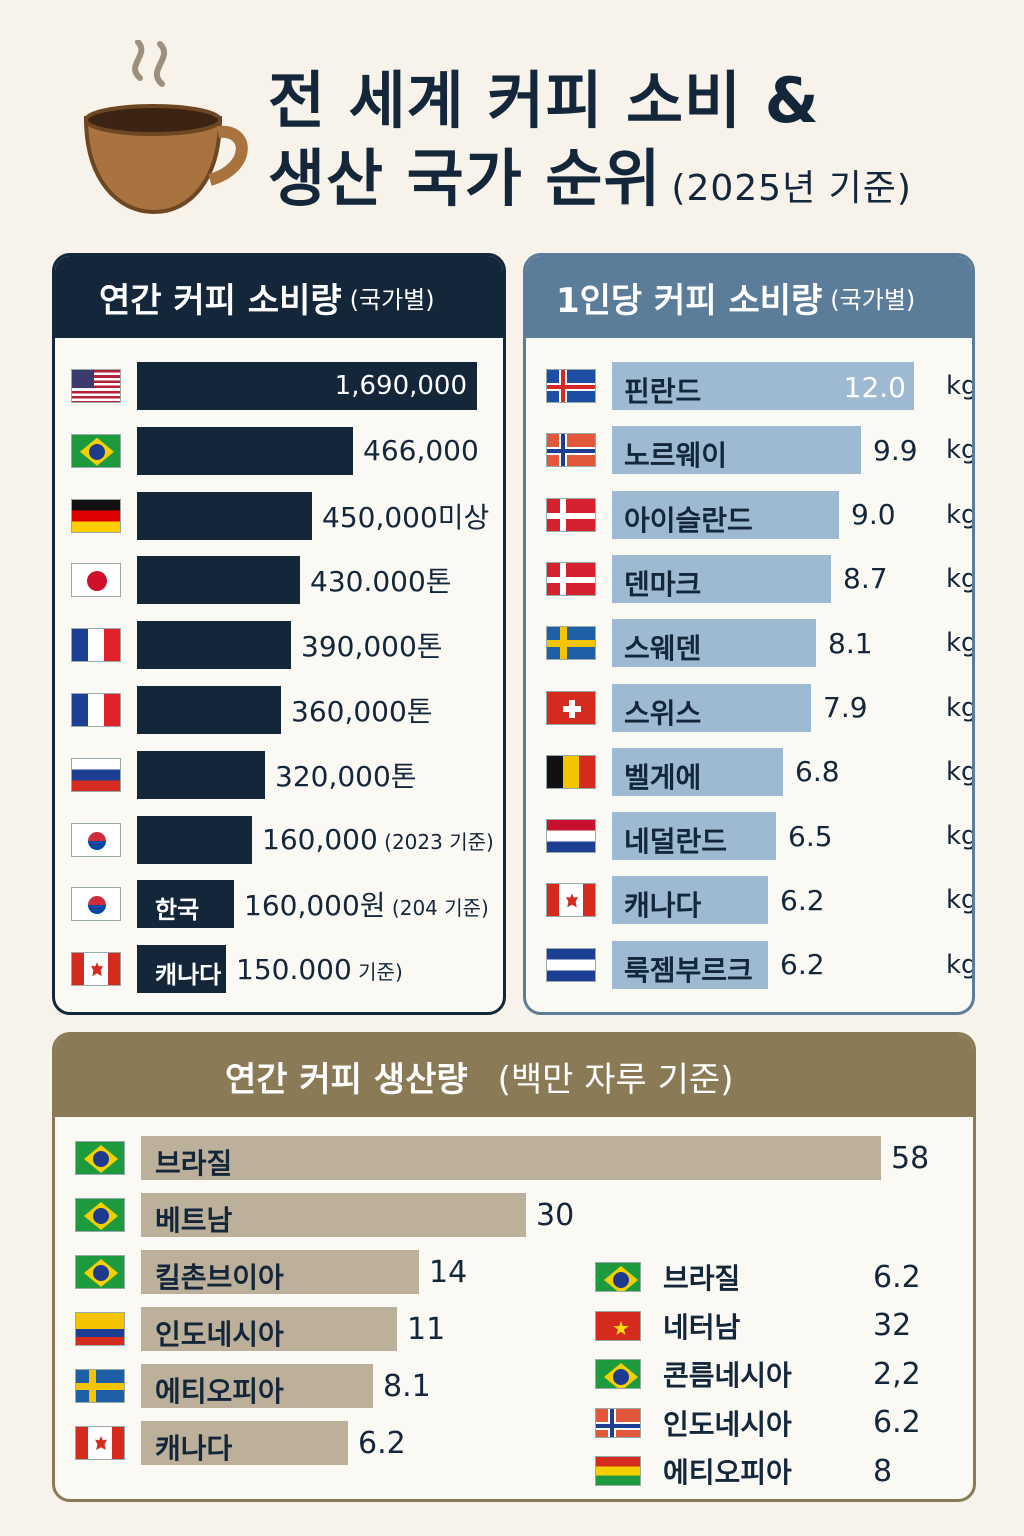 Image resolution: width=1024 pixels, height=1536 pixels. Describe the element at coordinates (261, 580) in the screenshot. I see `consumption-row: 430.000톤` at that location.